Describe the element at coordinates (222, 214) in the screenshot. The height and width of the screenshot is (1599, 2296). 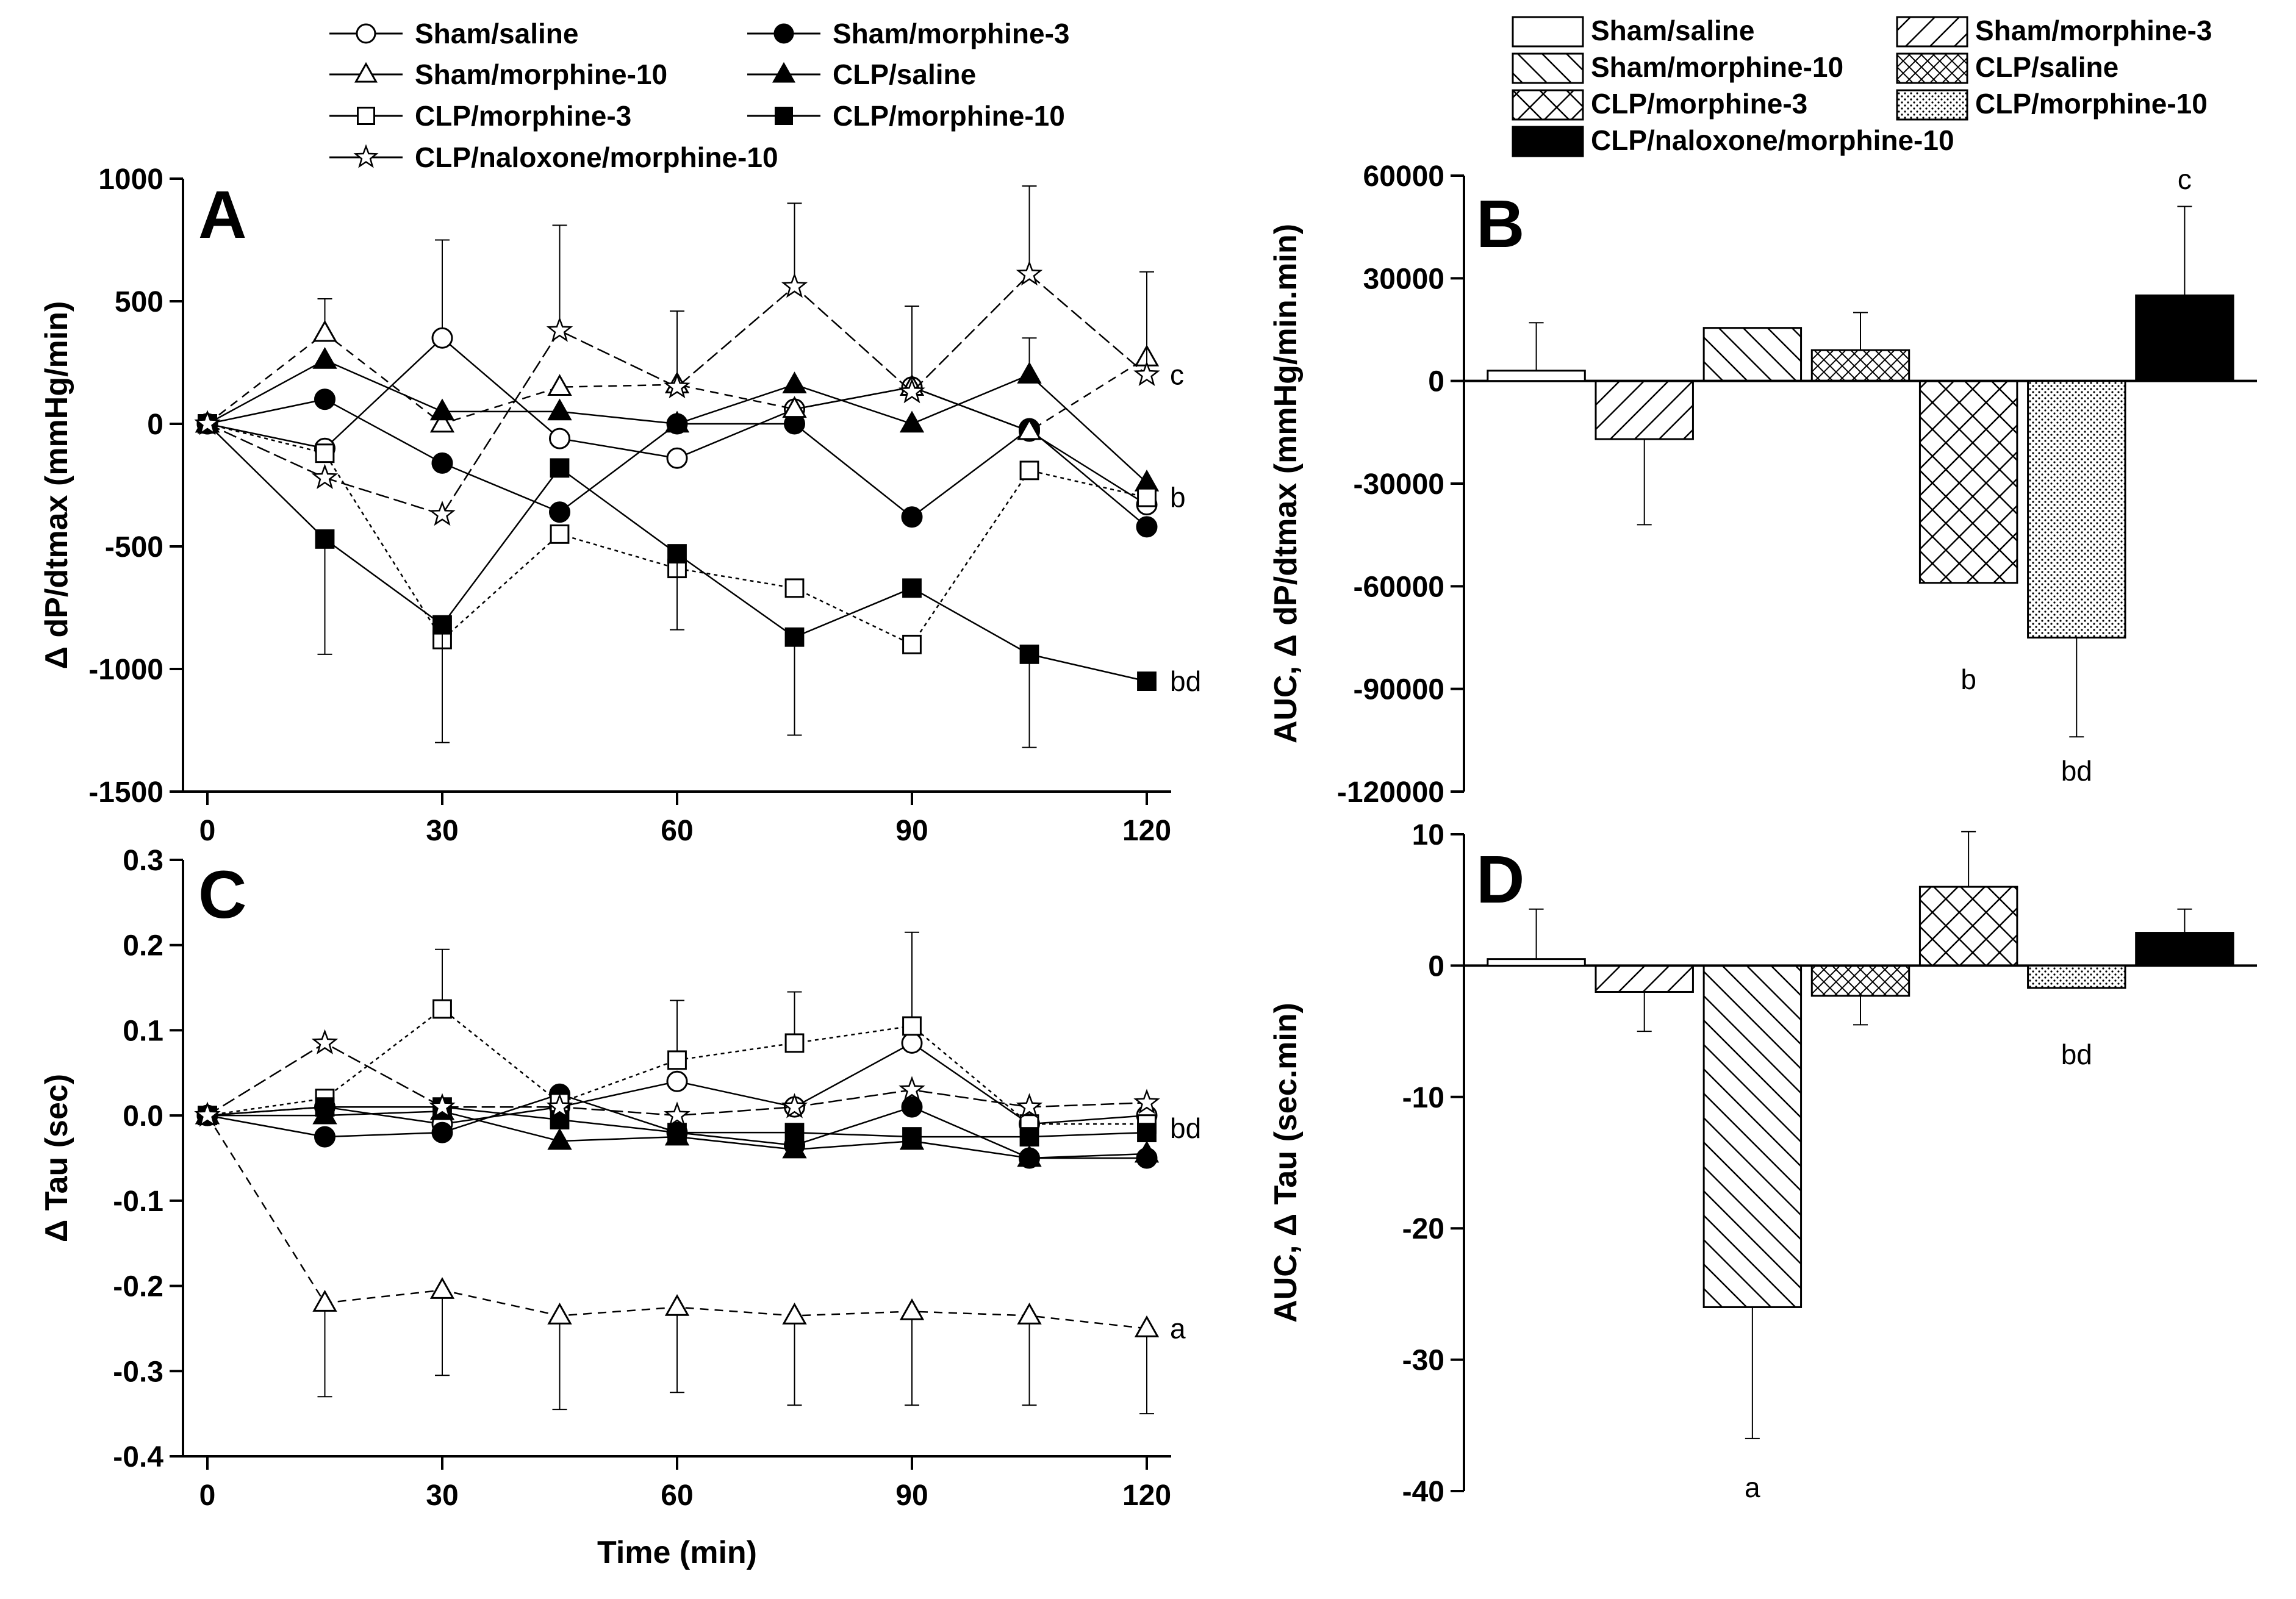
I see `panel-label: A` at that location.